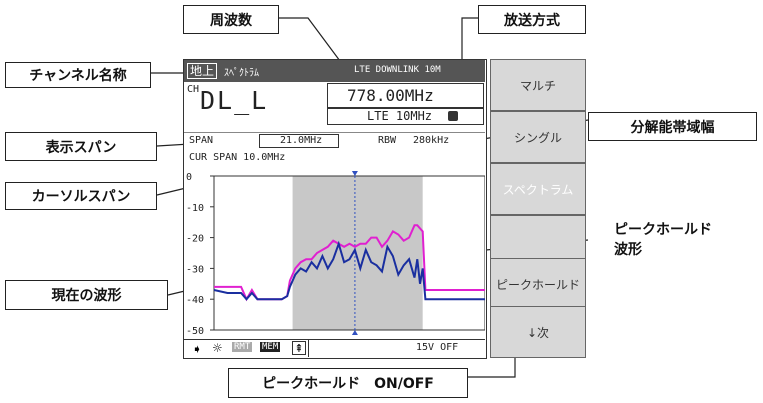 This screenshot has height=403, width=763. Describe the element at coordinates (189, 177) in the screenshot. I see `y-tick-label: 0` at that location.